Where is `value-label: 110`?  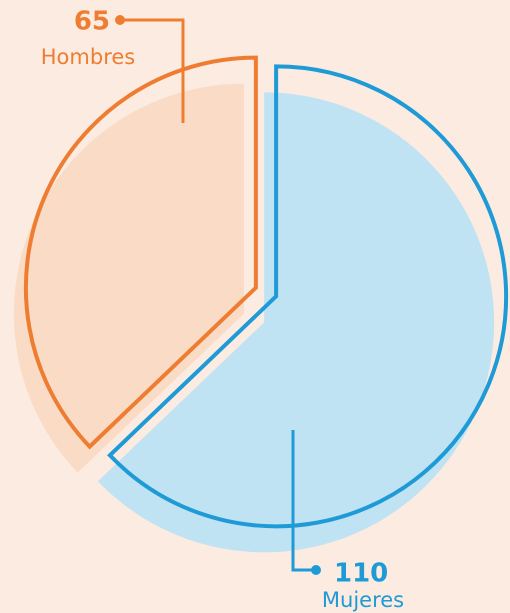 value-label: 110 is located at coordinates (361, 574).